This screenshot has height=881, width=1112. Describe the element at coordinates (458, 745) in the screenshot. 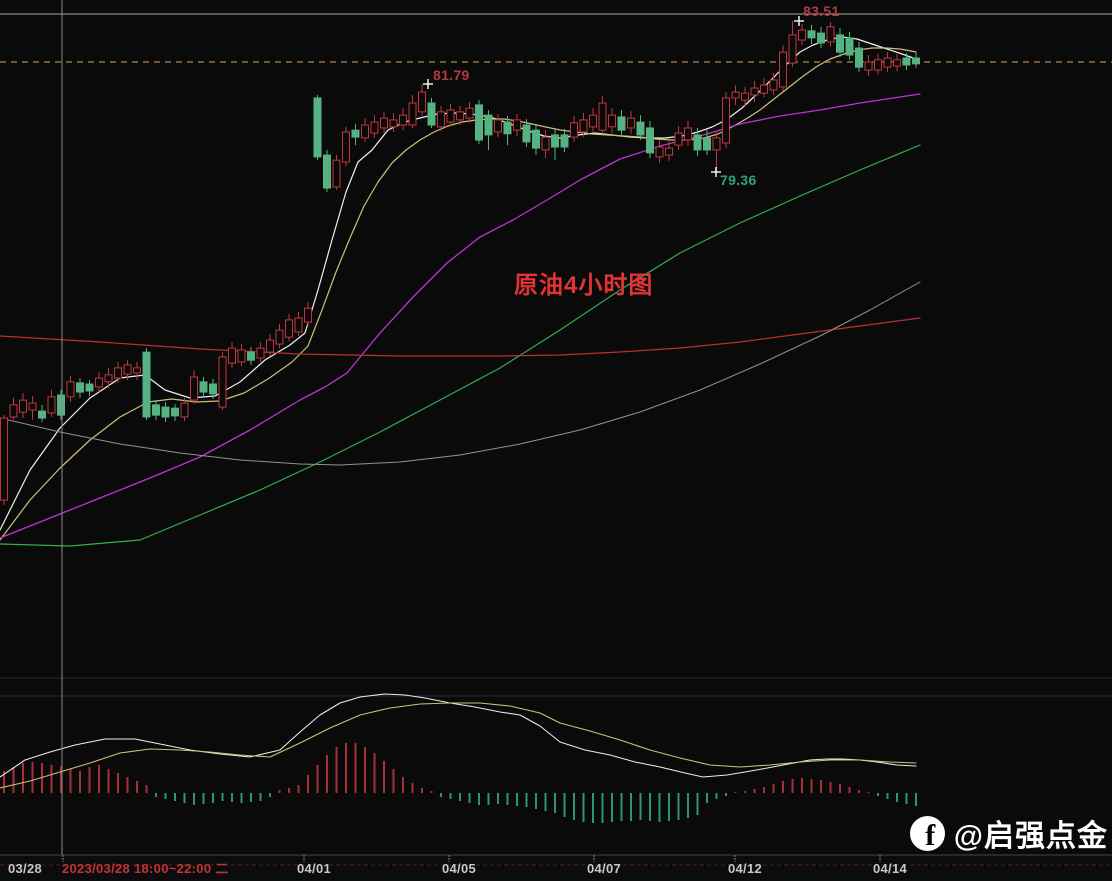

I see `macd-dea-yellow` at that location.